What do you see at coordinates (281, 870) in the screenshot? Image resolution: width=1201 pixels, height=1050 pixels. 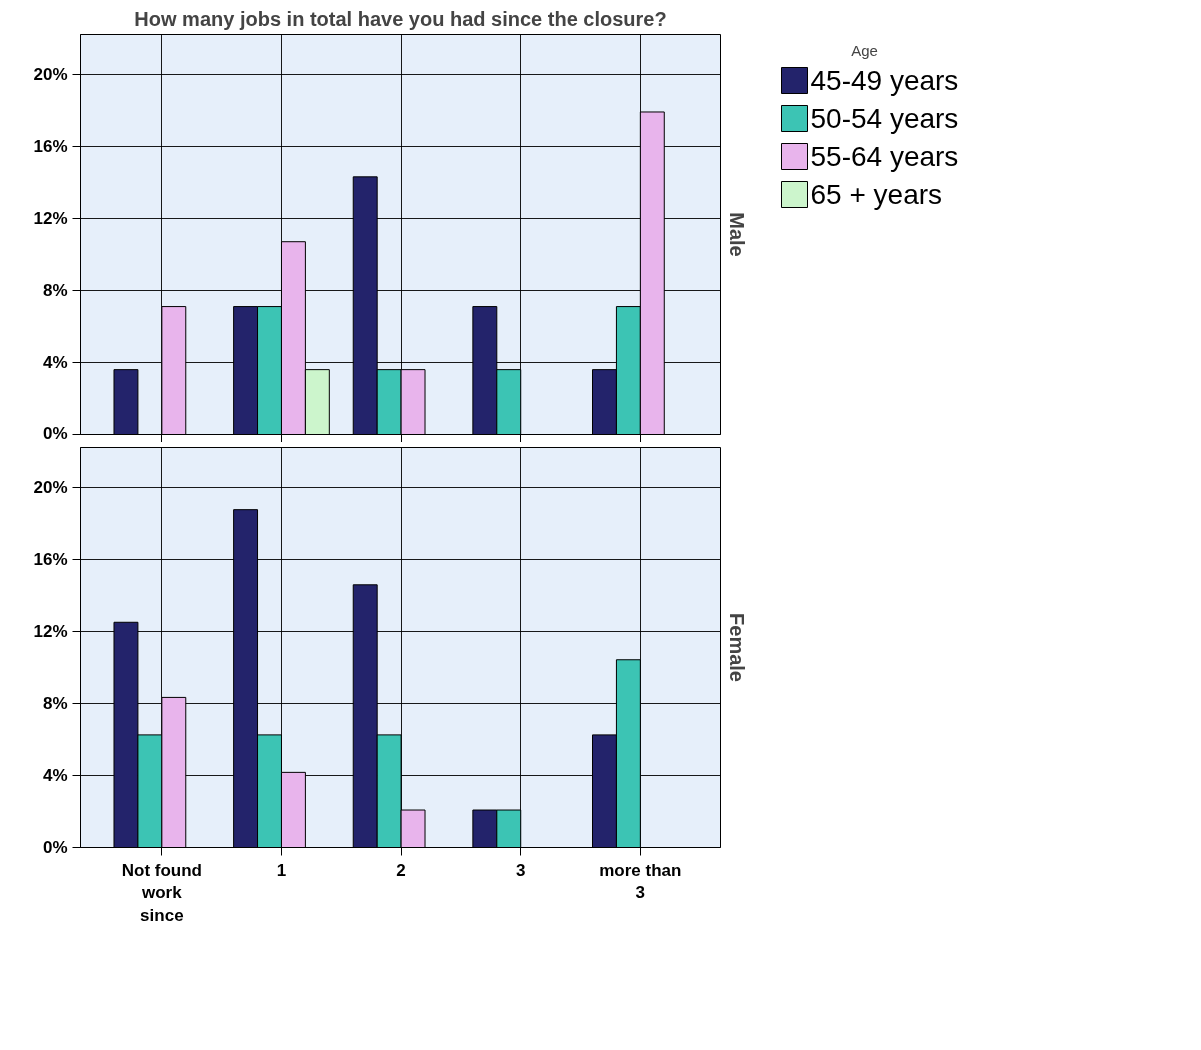 I see `x-tick-label: 1` at bounding box center [281, 870].